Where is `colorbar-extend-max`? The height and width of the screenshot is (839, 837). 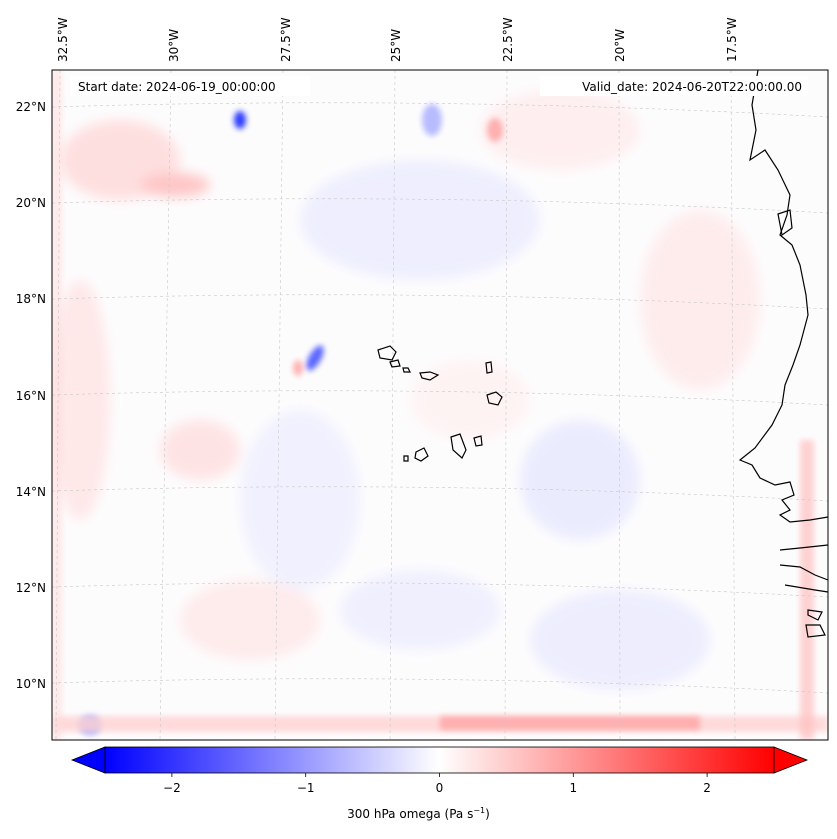 colorbar-extend-max is located at coordinates (791, 760).